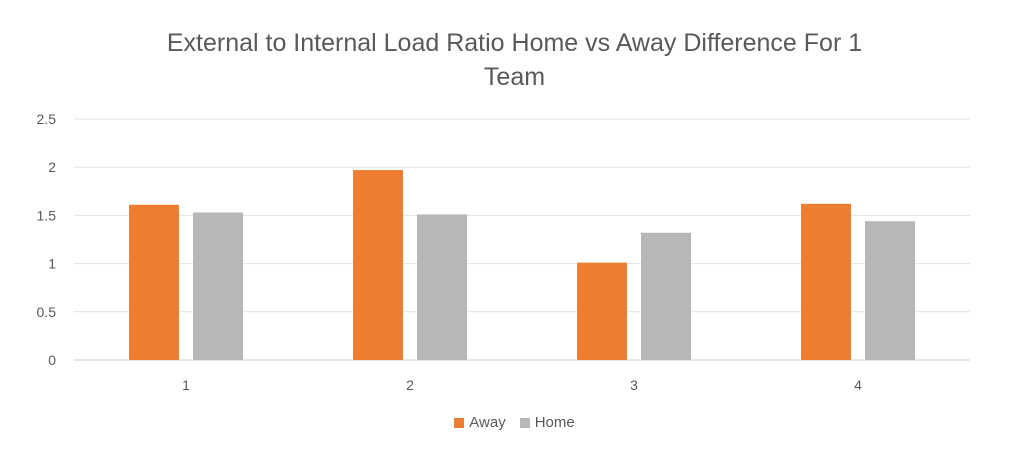 This screenshot has width=1029, height=465. What do you see at coordinates (52, 167) in the screenshot?
I see `y-tick-label: 2` at bounding box center [52, 167].